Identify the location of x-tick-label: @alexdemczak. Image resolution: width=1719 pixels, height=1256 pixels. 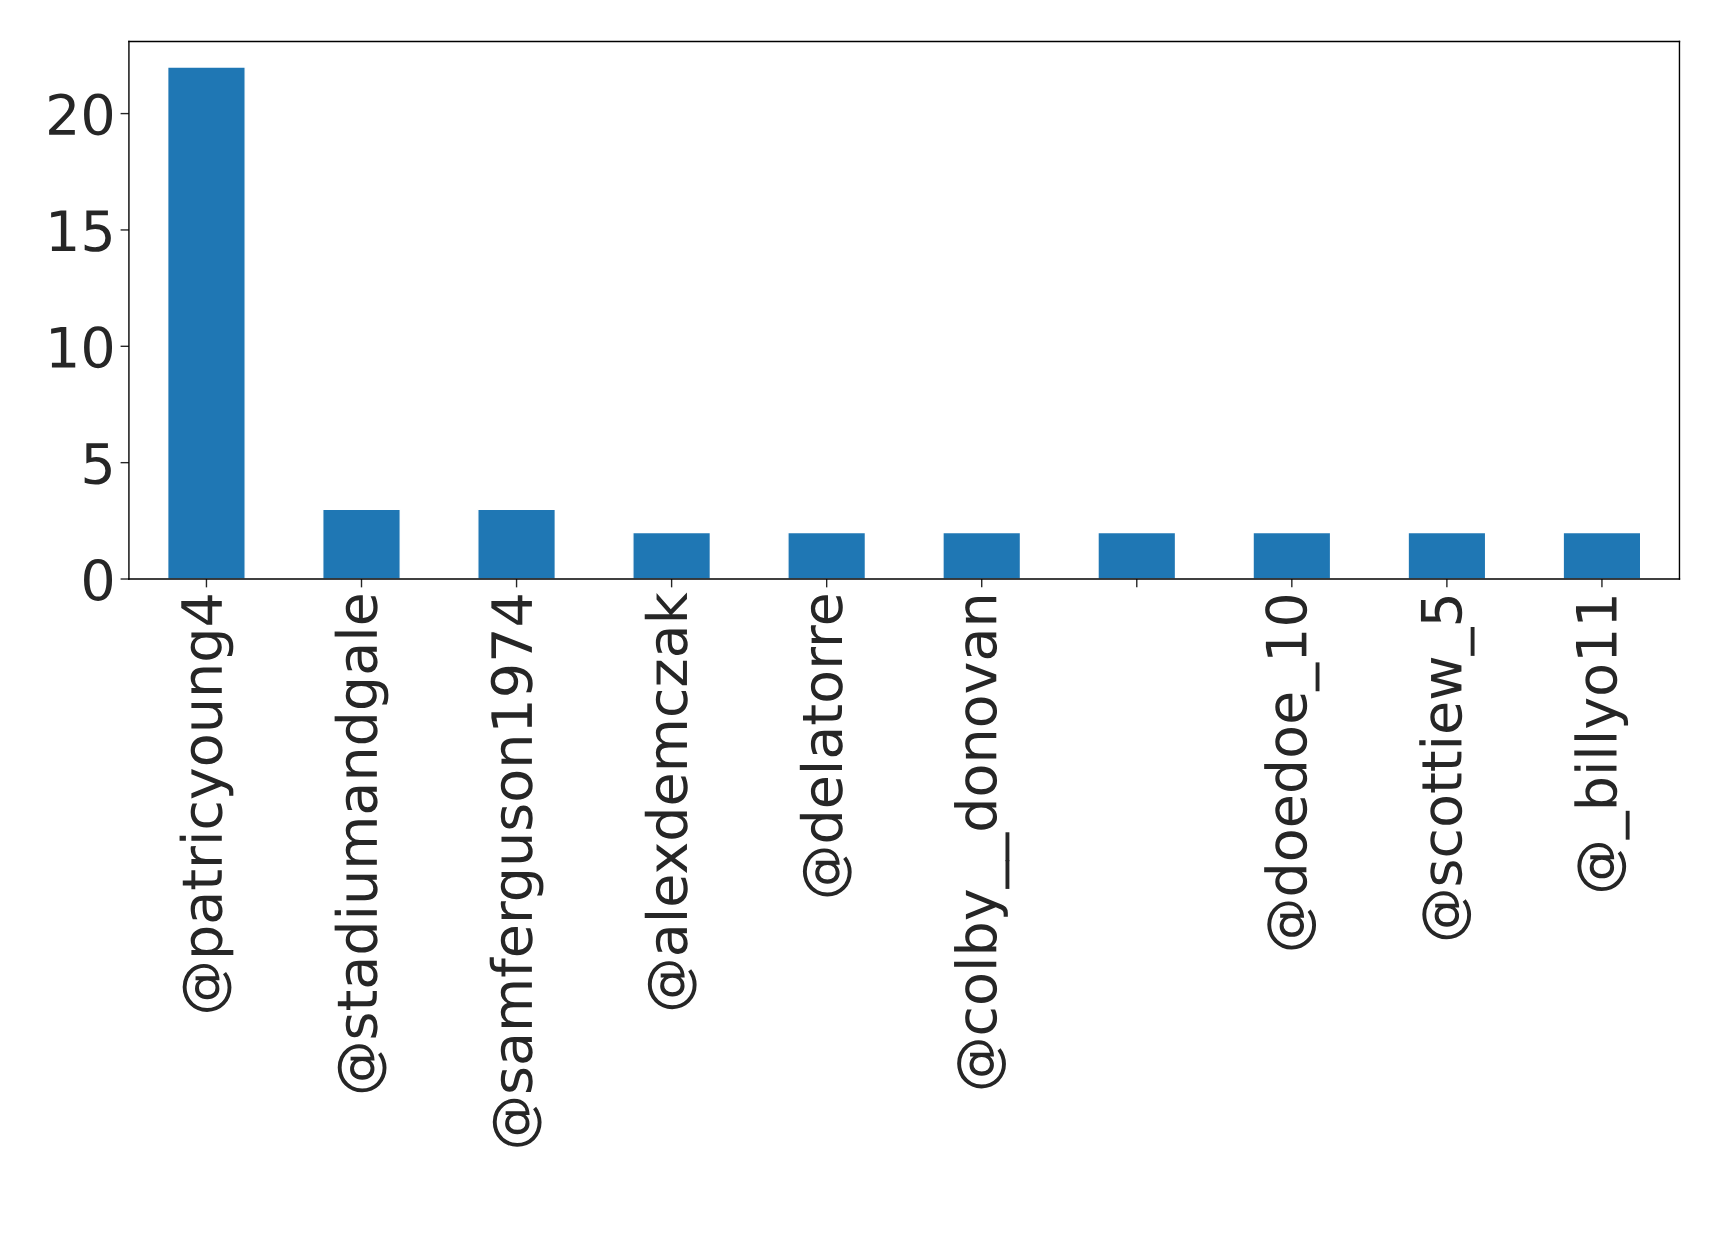
(670, 801).